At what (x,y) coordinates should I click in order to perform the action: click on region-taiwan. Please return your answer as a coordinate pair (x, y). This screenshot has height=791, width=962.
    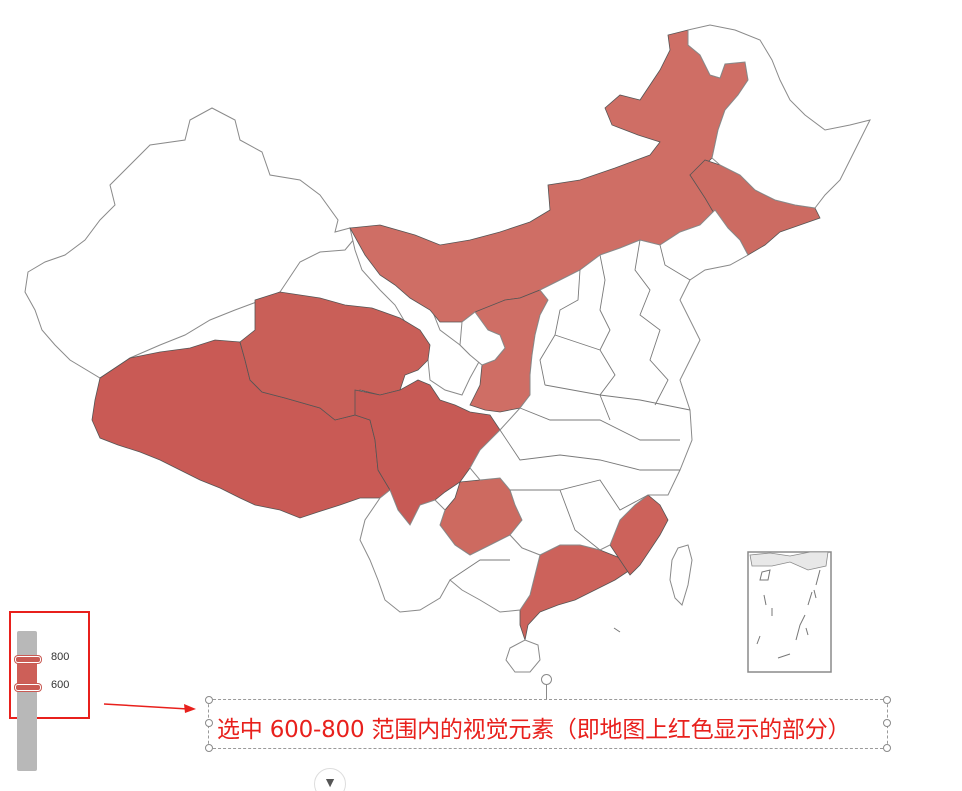
    Looking at the image, I should click on (681, 575).